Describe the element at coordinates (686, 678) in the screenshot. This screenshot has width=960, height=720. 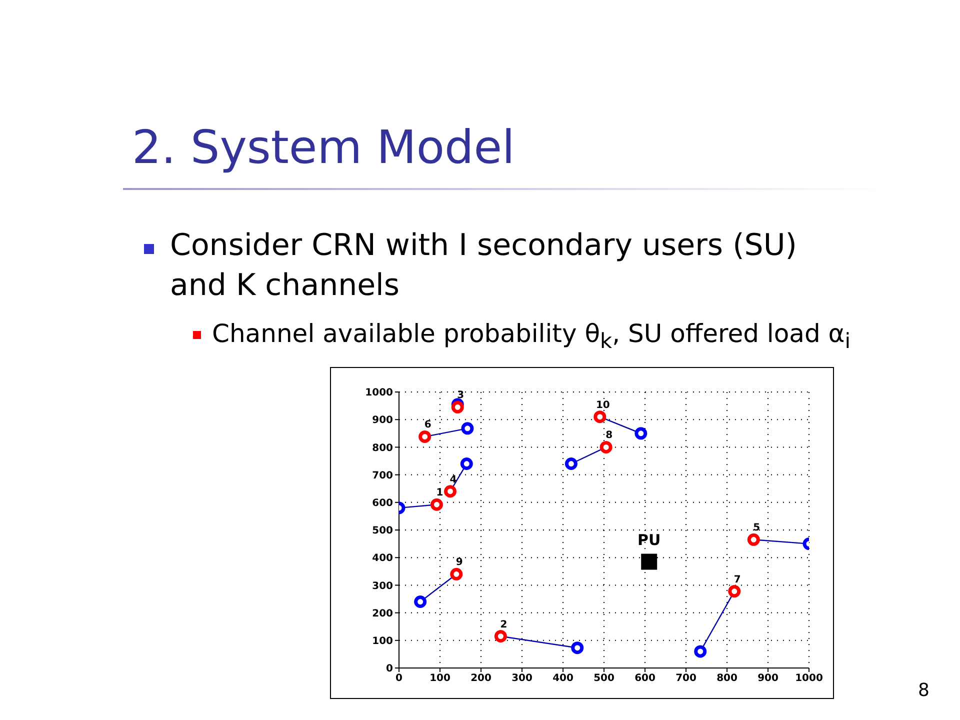
I see `x-tick-label: 700` at that location.